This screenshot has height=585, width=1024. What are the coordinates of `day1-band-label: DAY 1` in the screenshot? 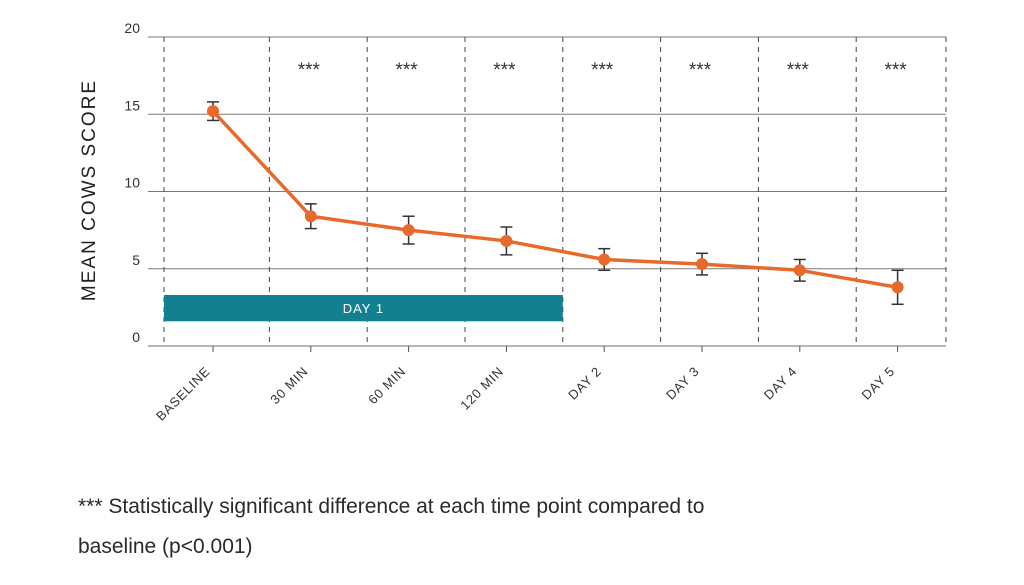 It's located at (363, 308).